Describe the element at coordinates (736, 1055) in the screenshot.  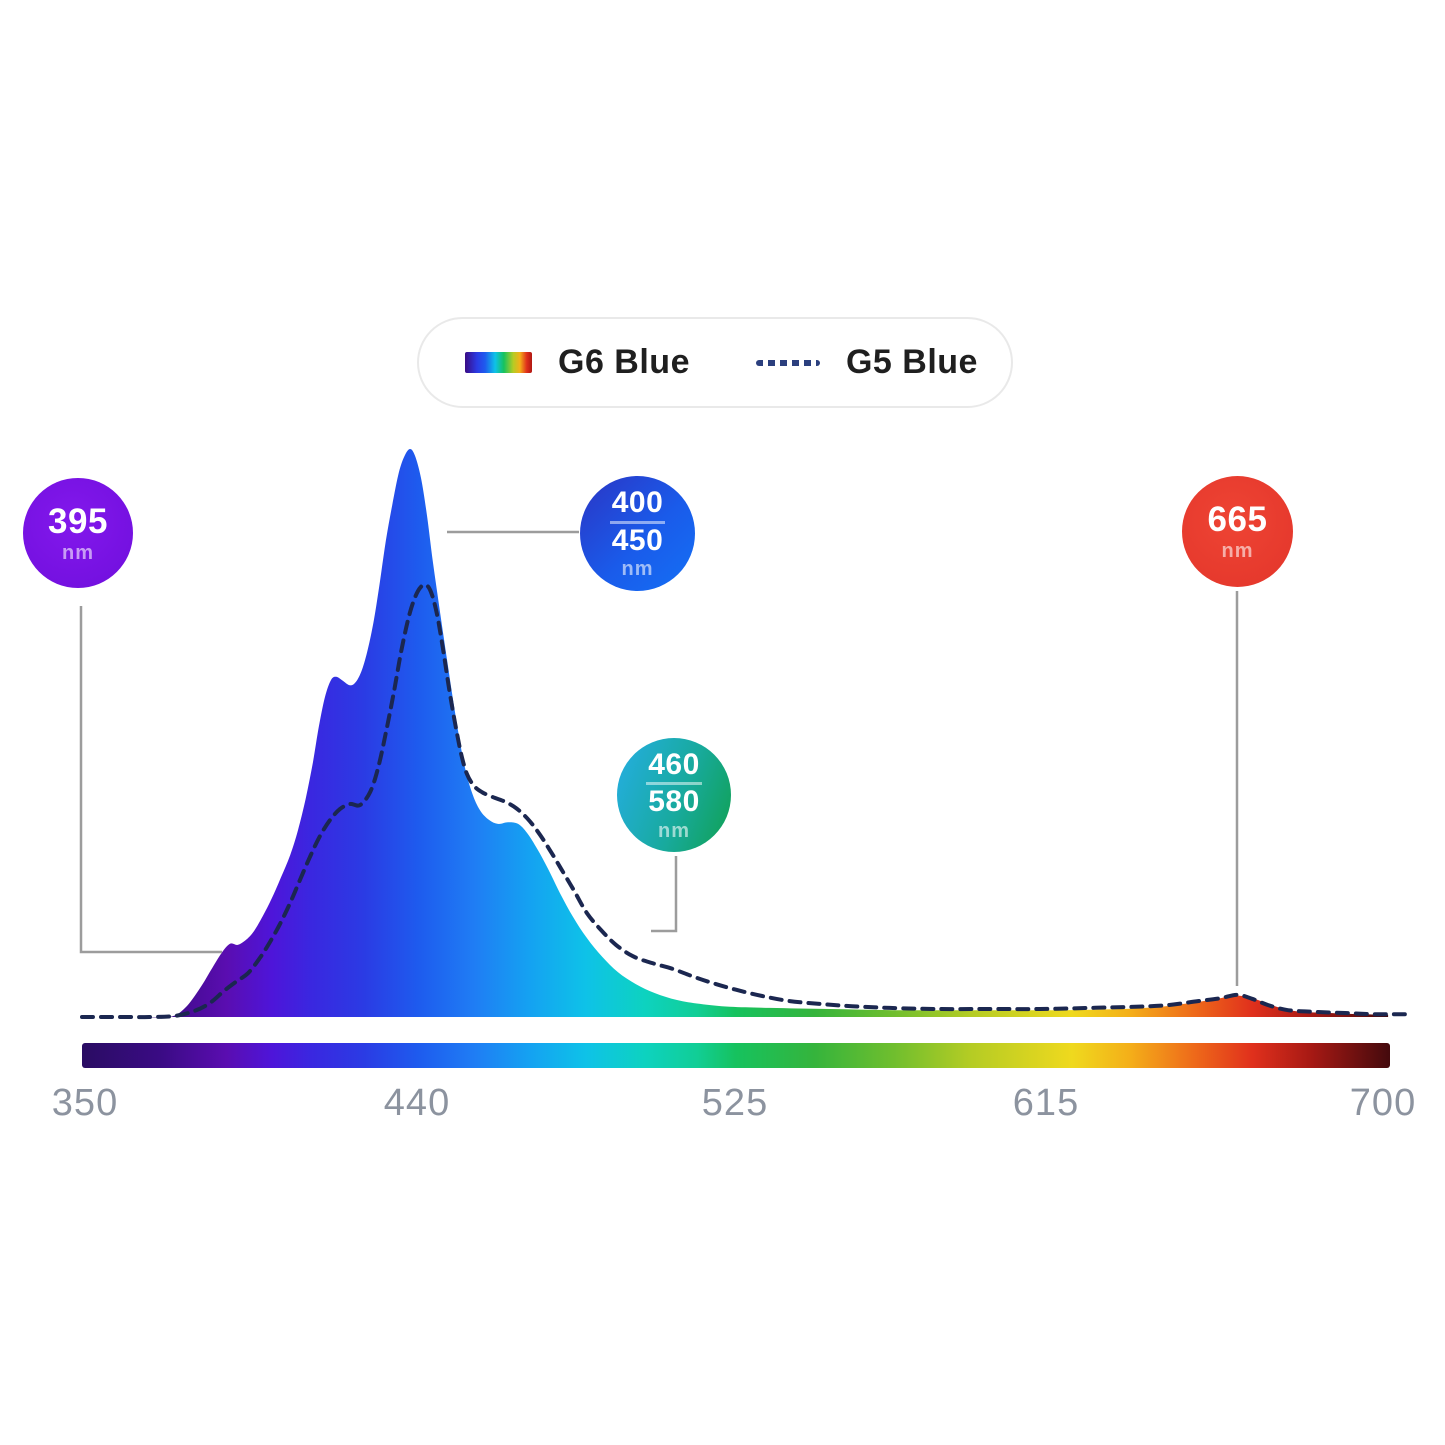
I see `wavelength-gradient-bar` at that location.